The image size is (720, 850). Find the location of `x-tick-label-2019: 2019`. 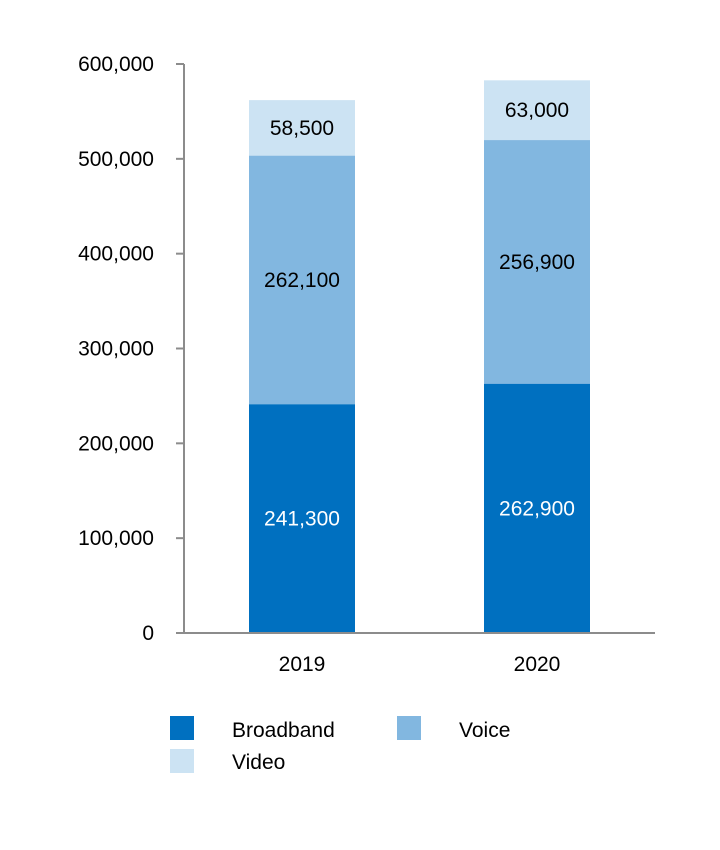

x-tick-label-2019: 2019 is located at coordinates (302, 664).